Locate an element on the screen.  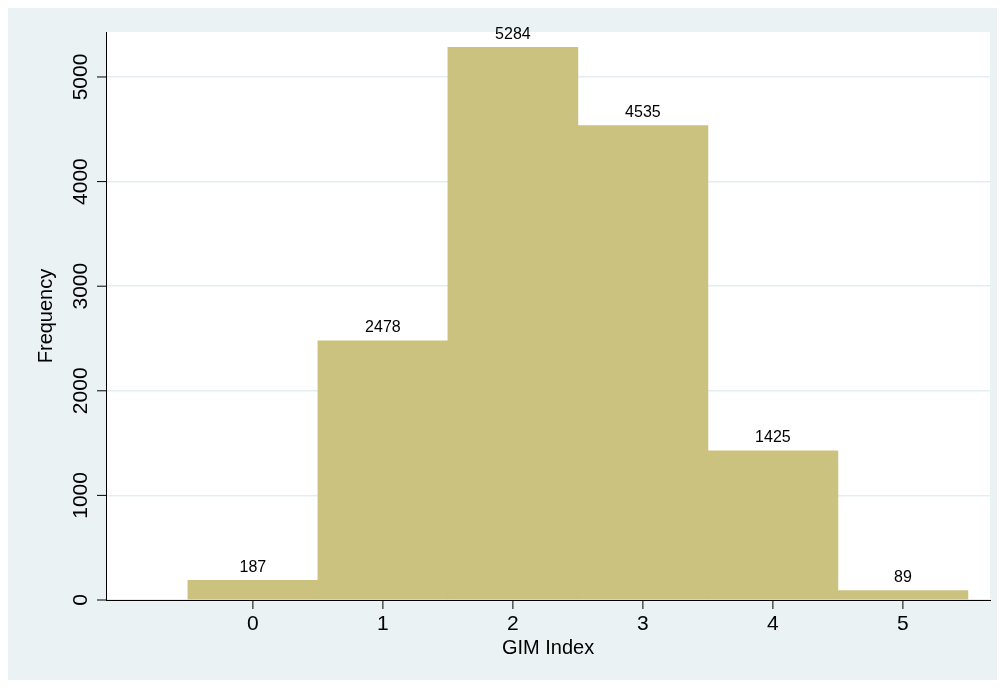
x-tick-label: 2 is located at coordinates (513, 623).